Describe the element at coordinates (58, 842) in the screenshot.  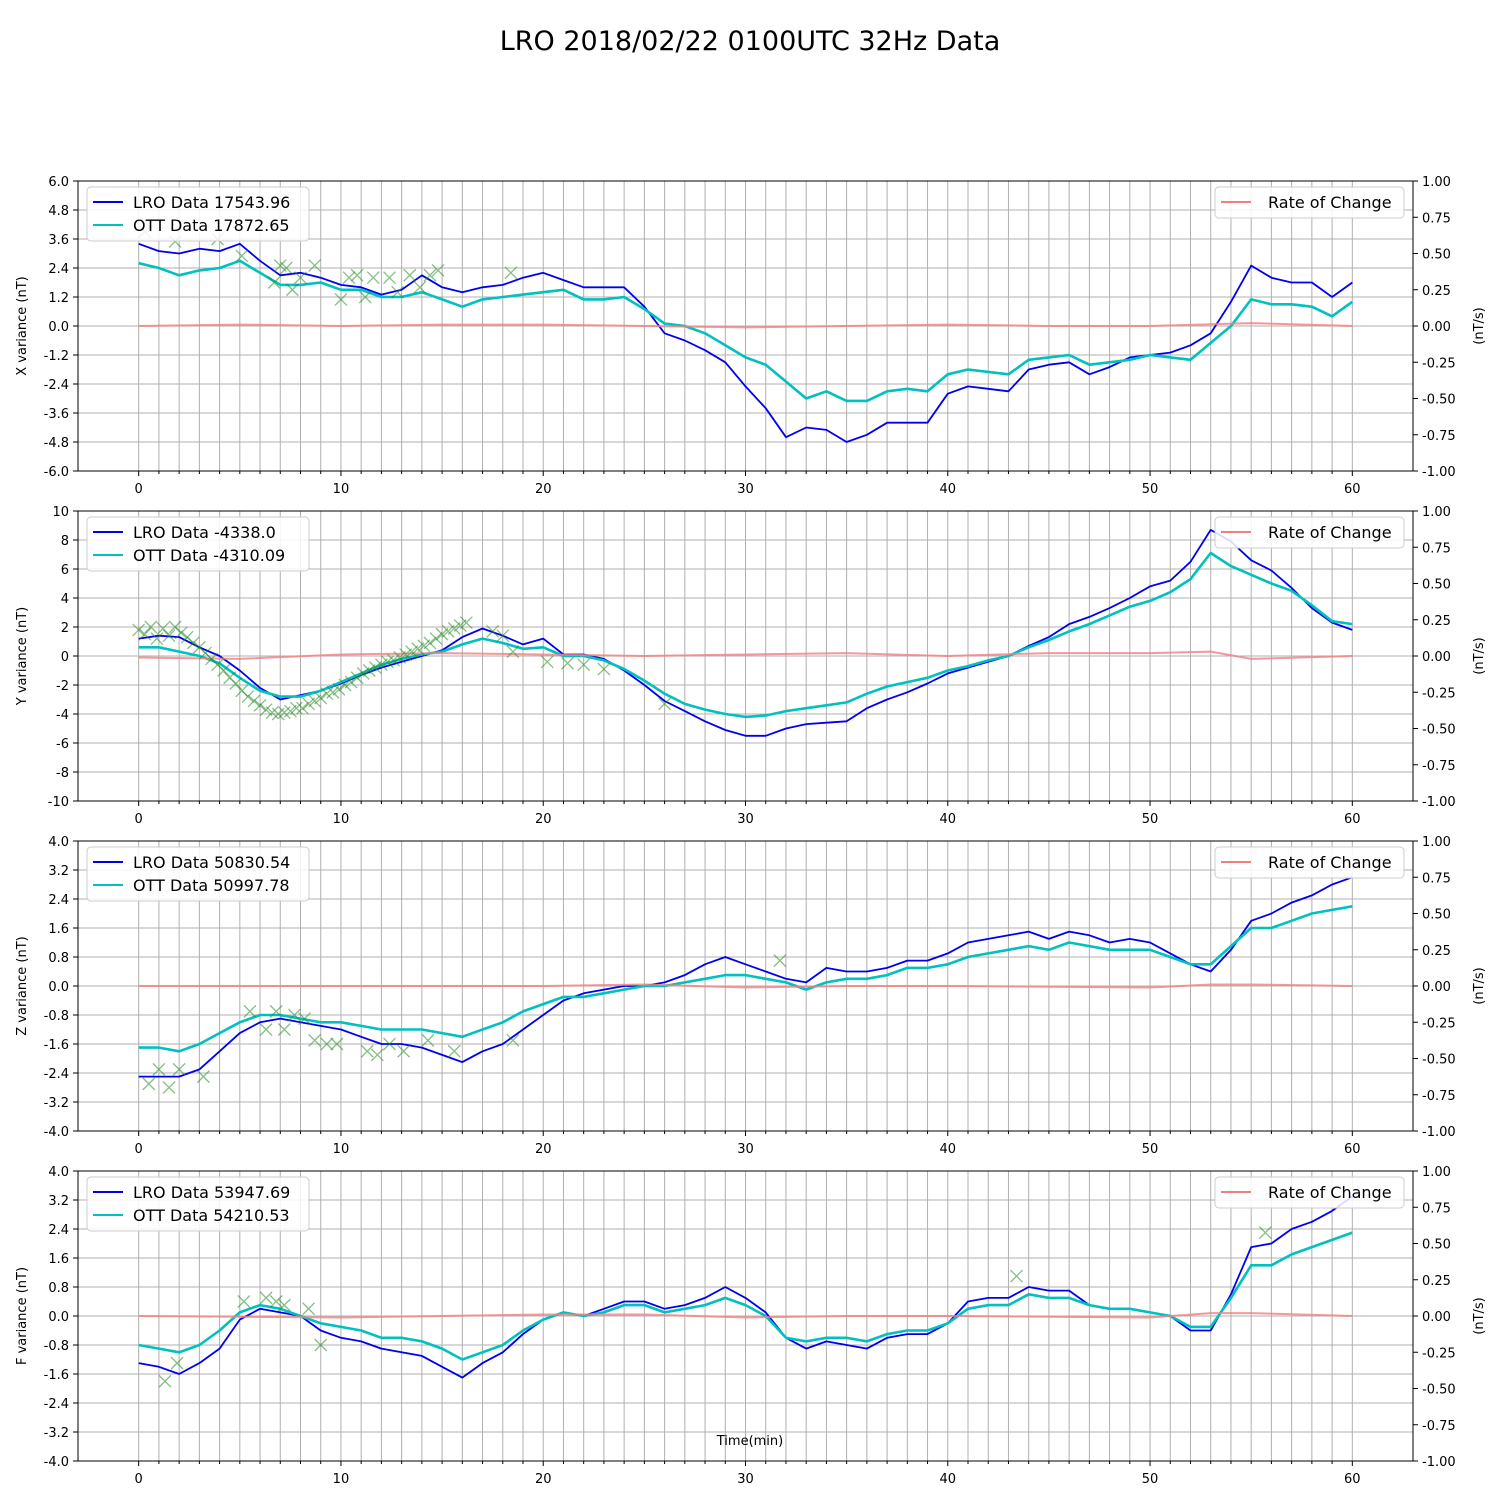
I see `y-tick-label: 4.0` at that location.